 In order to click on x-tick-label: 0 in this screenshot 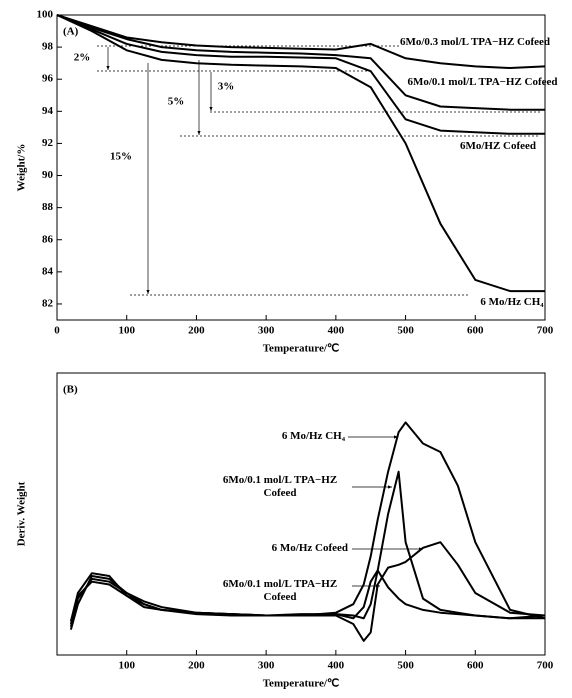, I will do `click(57, 331)`.